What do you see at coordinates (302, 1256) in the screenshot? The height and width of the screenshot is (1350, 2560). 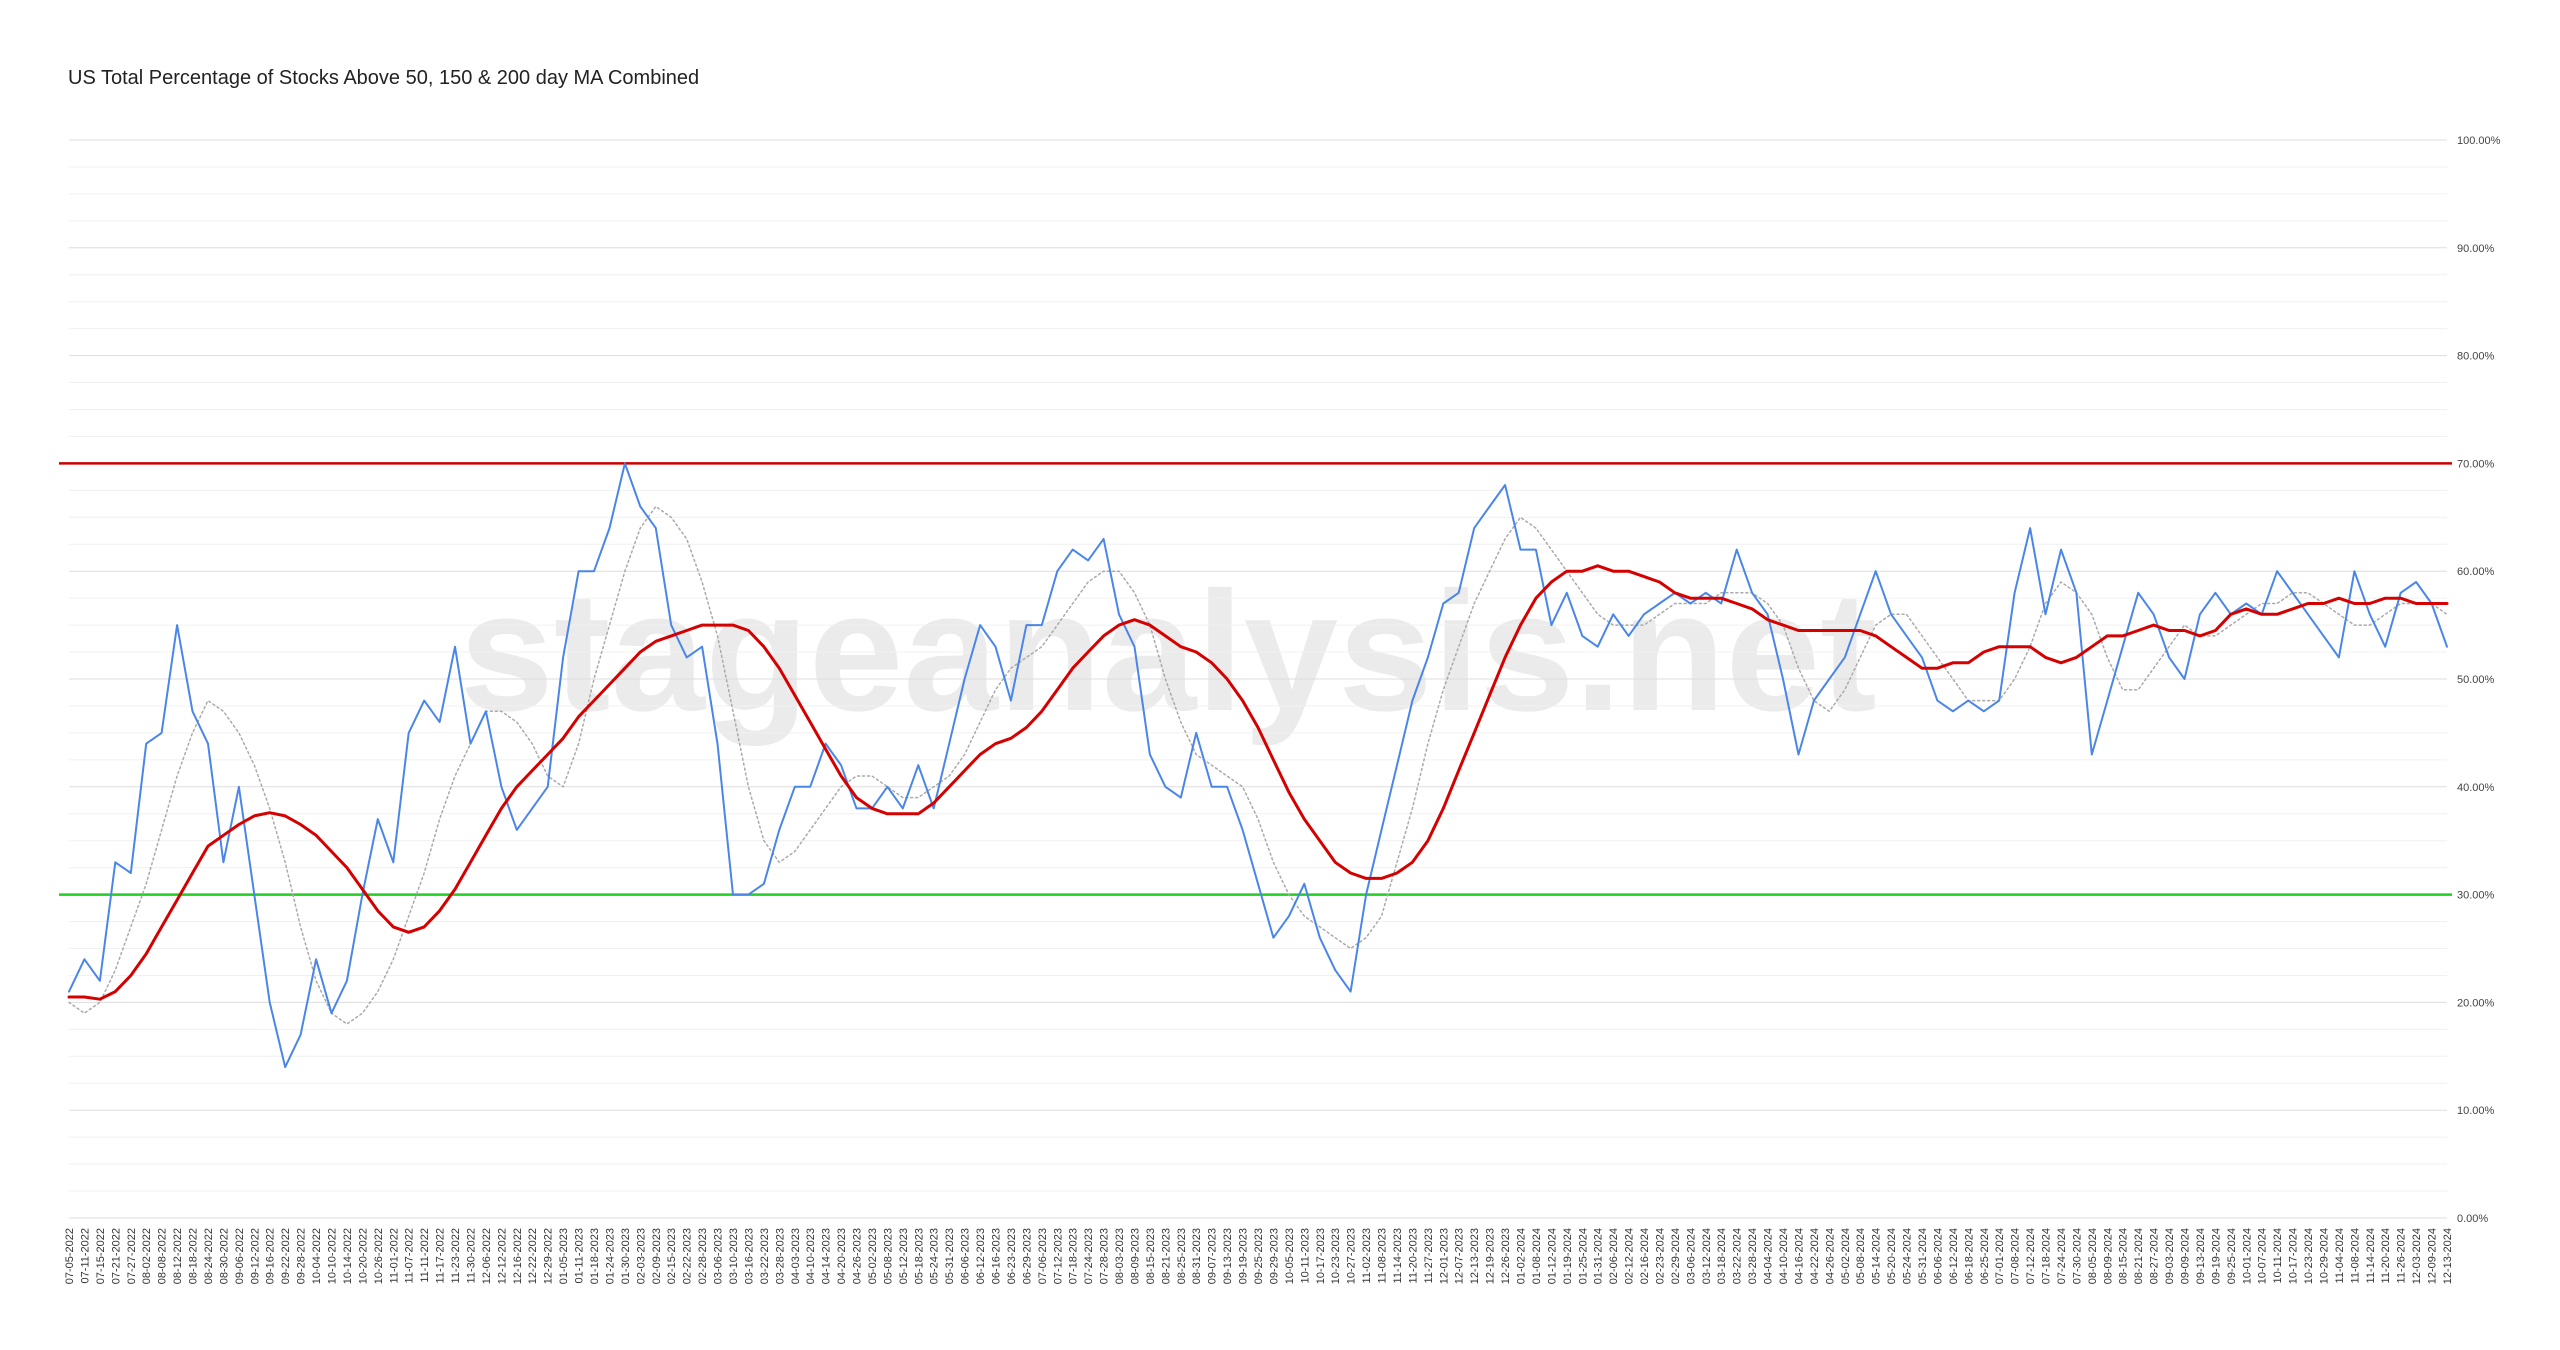 I see `x-tick-label: 09-28-2022` at bounding box center [302, 1256].